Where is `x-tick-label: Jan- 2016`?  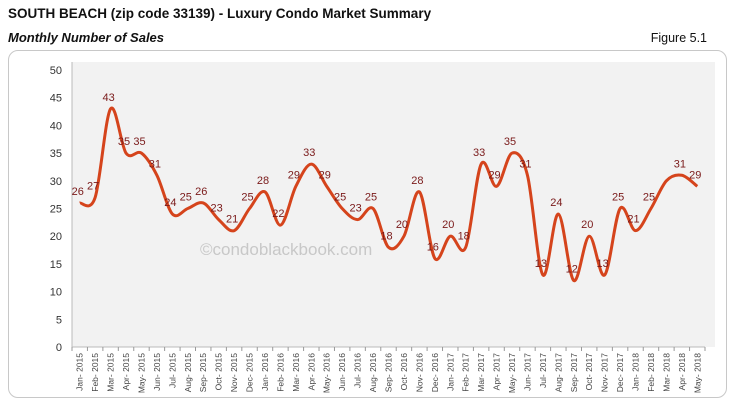
x-tick-label: Jan- 2016 is located at coordinates (265, 372).